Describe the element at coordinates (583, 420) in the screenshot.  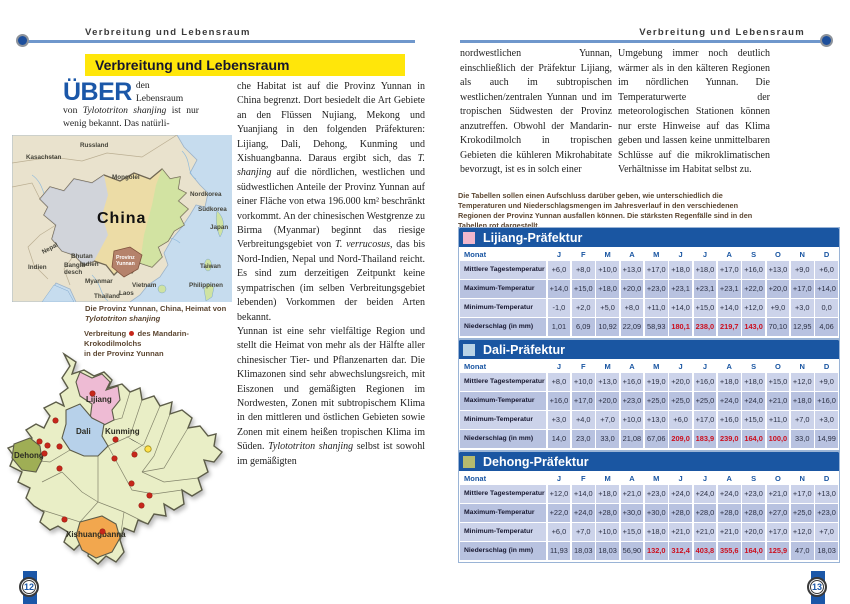
I see `table-cell: +4,0` at that location.